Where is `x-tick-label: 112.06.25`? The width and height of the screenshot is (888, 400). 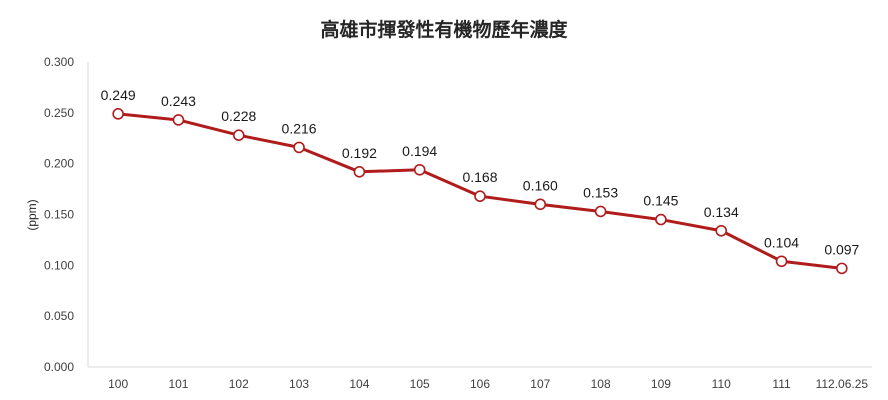 x-tick-label: 112.06.25 is located at coordinates (842, 384).